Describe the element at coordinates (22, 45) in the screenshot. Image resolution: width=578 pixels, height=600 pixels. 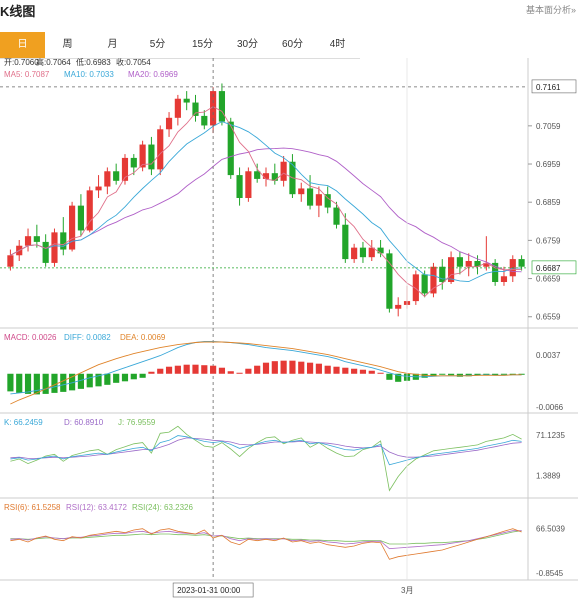
I see `tab-0: 日` at that location.